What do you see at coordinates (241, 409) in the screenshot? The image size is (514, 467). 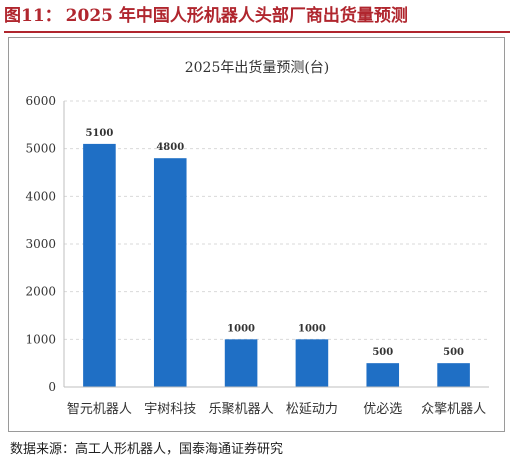 I see `x-tick-label: 乐聚机器人` at bounding box center [241, 409].